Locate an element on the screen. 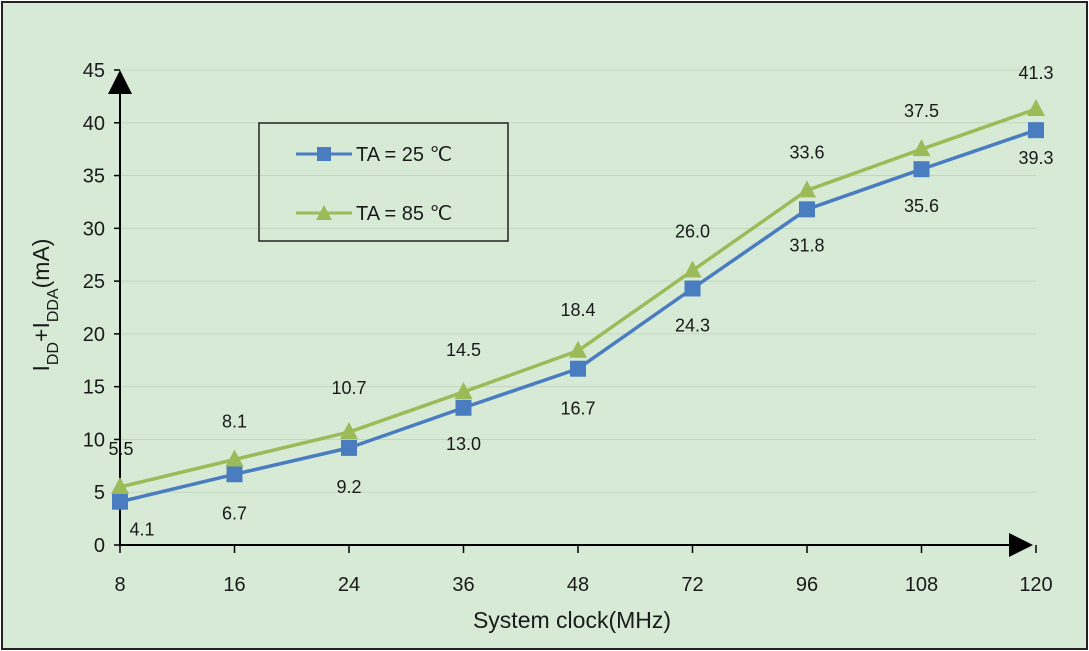  x-tick-label-48: 48 is located at coordinates (578, 585).